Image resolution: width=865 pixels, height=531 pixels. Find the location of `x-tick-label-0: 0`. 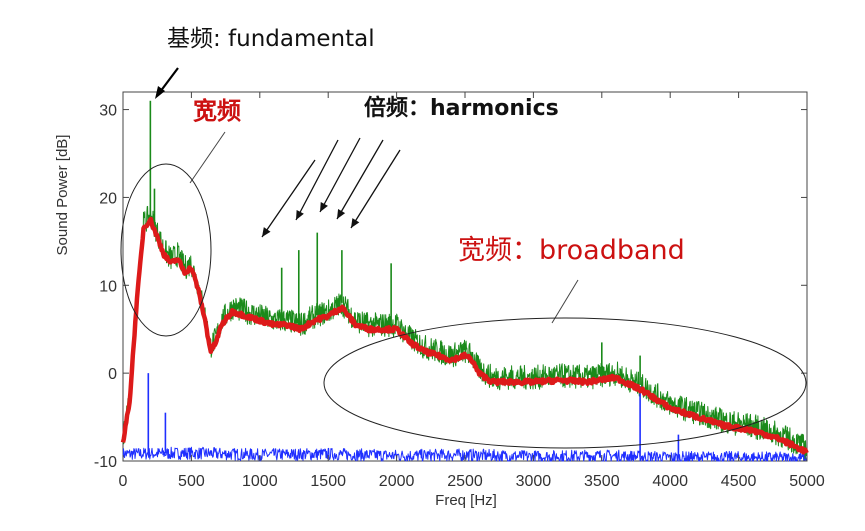

x-tick-label-0: 0 is located at coordinates (123, 481).